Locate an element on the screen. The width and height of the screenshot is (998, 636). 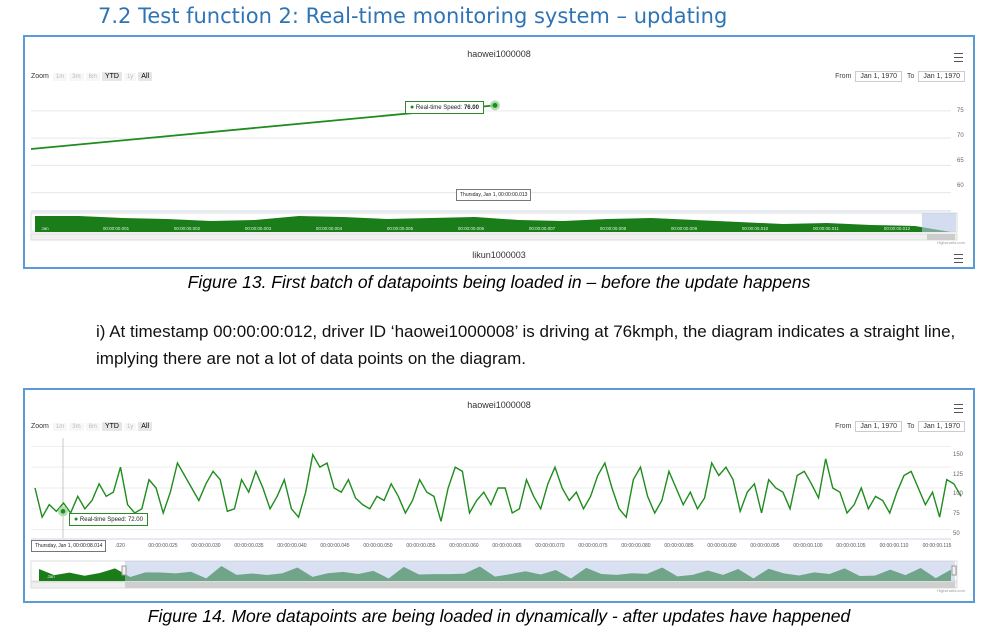
navigator-label: 00:00:00.012 is located at coordinates (897, 228).